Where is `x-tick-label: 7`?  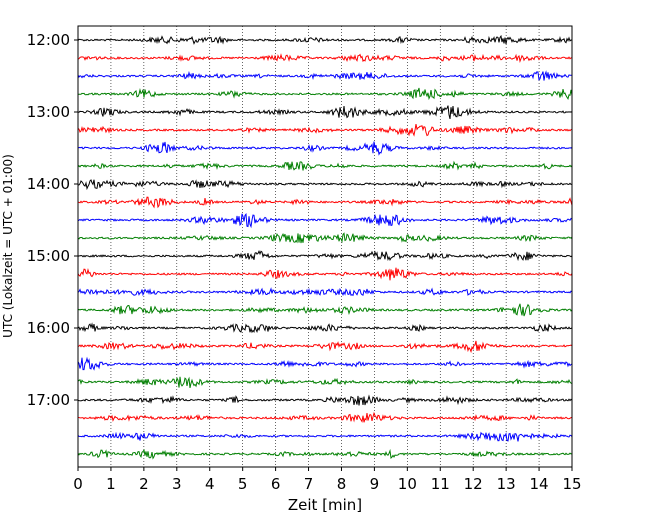
x-tick-label: 7 is located at coordinates (309, 484).